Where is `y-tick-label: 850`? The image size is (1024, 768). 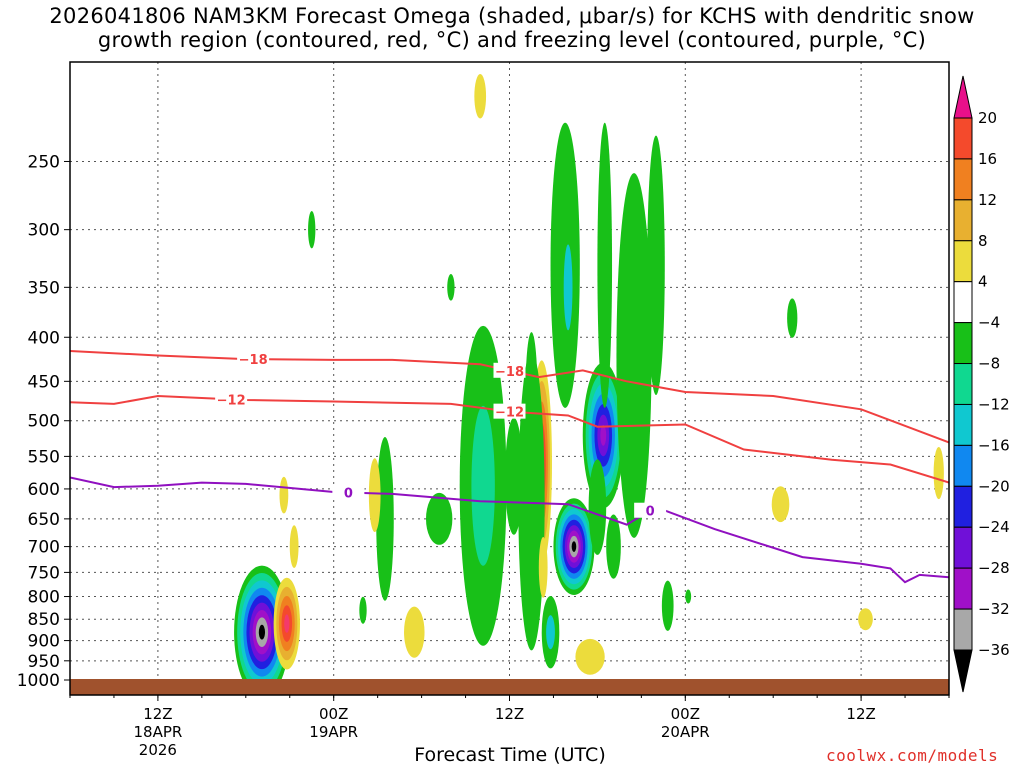
y-tick-label: 850 is located at coordinates (44, 620).